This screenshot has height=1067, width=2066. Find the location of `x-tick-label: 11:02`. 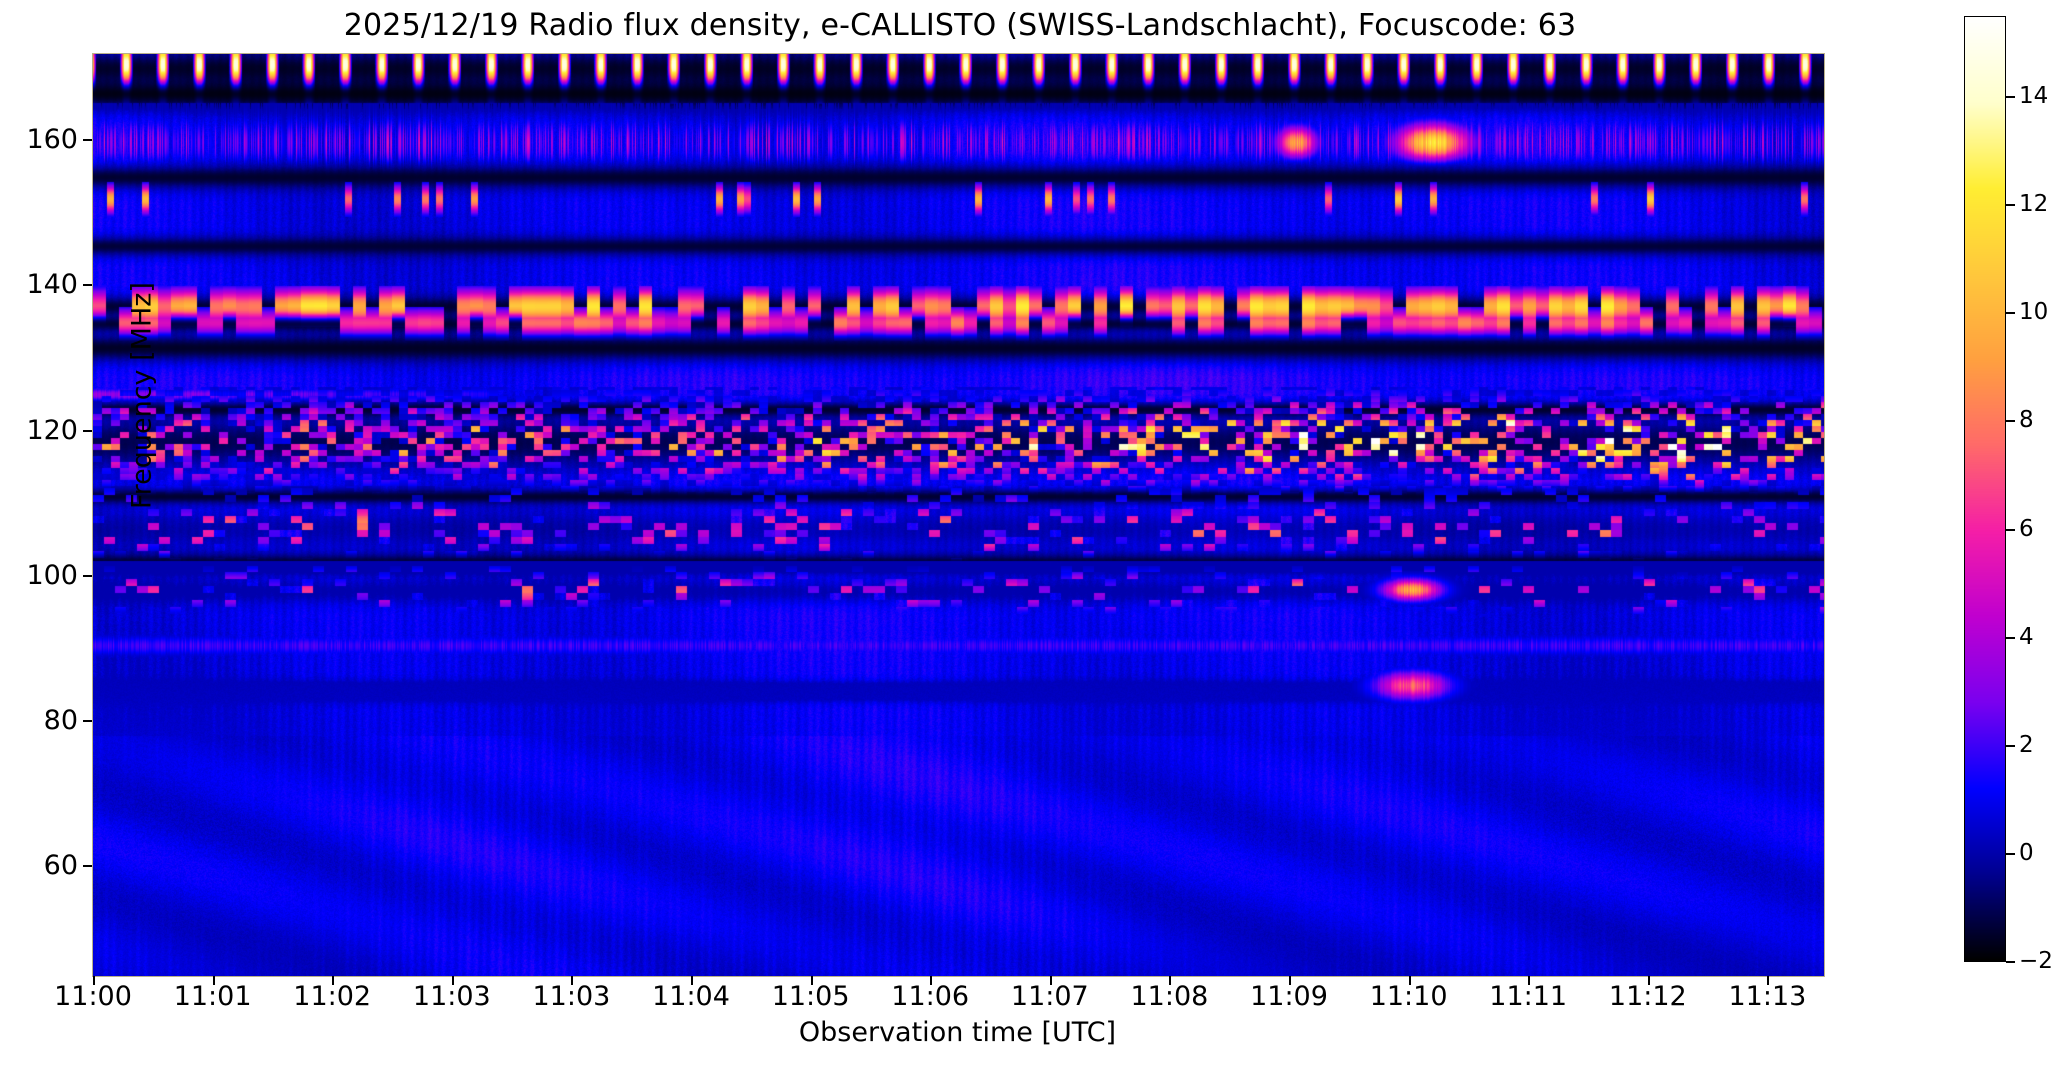

x-tick-label: 11:02 is located at coordinates (332, 996).